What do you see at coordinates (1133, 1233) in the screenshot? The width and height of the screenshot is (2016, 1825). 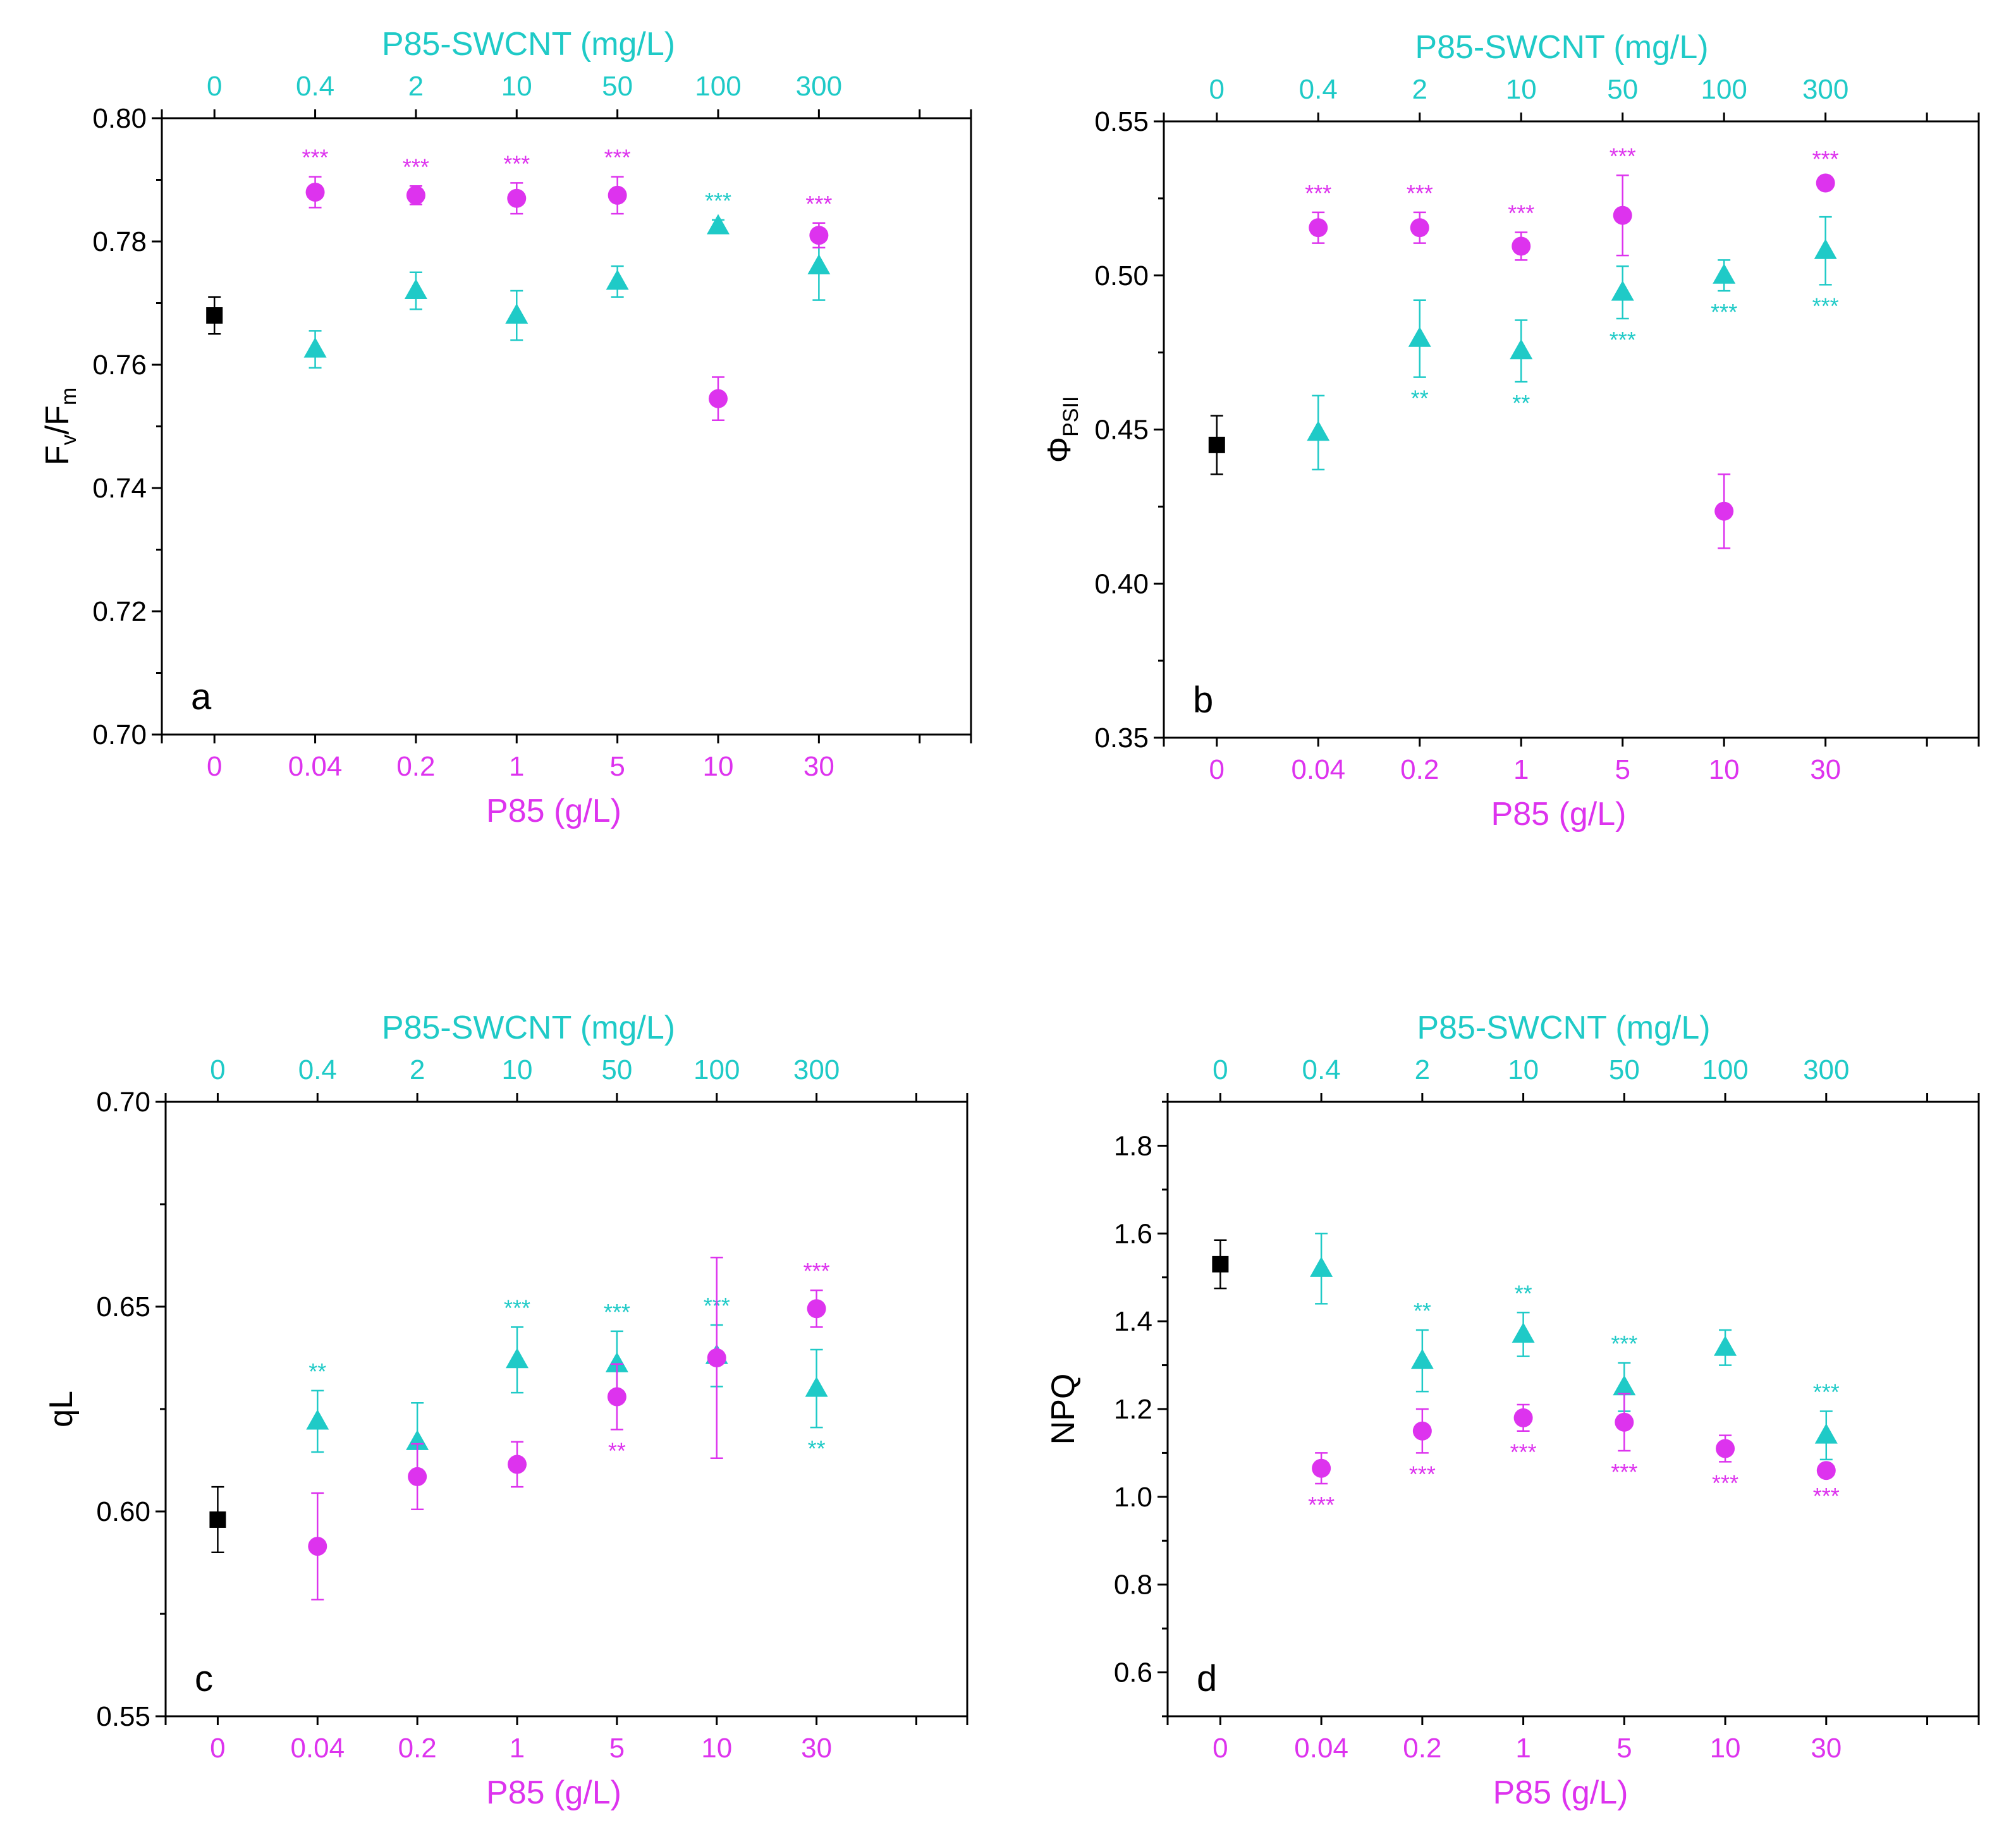 I see `y-tick-label: 1.6` at bounding box center [1133, 1233].